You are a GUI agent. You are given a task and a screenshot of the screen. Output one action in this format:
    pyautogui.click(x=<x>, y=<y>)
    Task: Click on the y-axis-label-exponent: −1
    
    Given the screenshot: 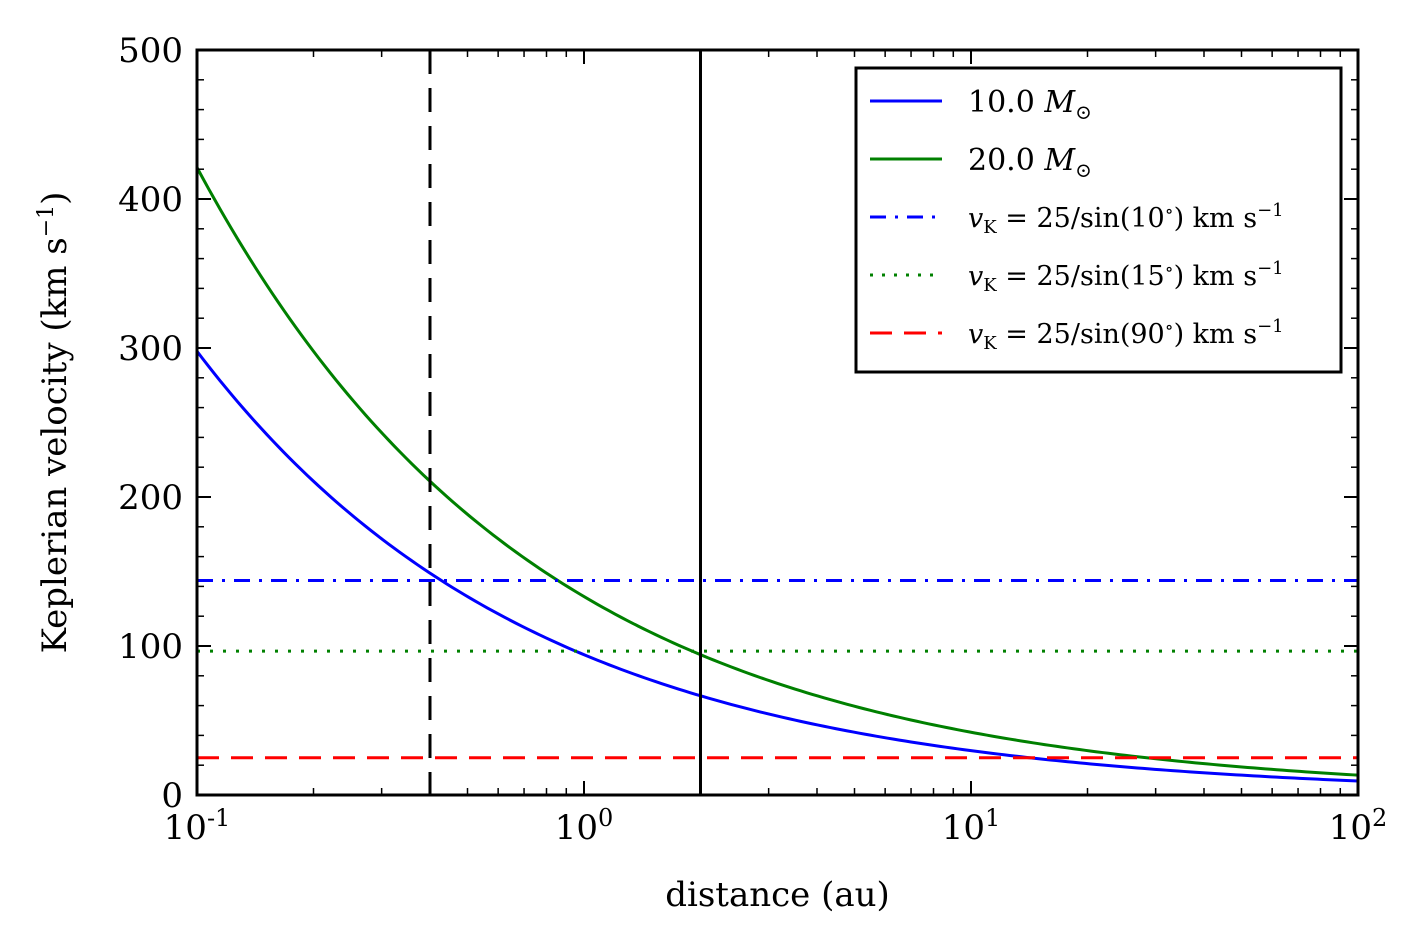 What is the action you would take?
    pyautogui.click(x=46, y=221)
    